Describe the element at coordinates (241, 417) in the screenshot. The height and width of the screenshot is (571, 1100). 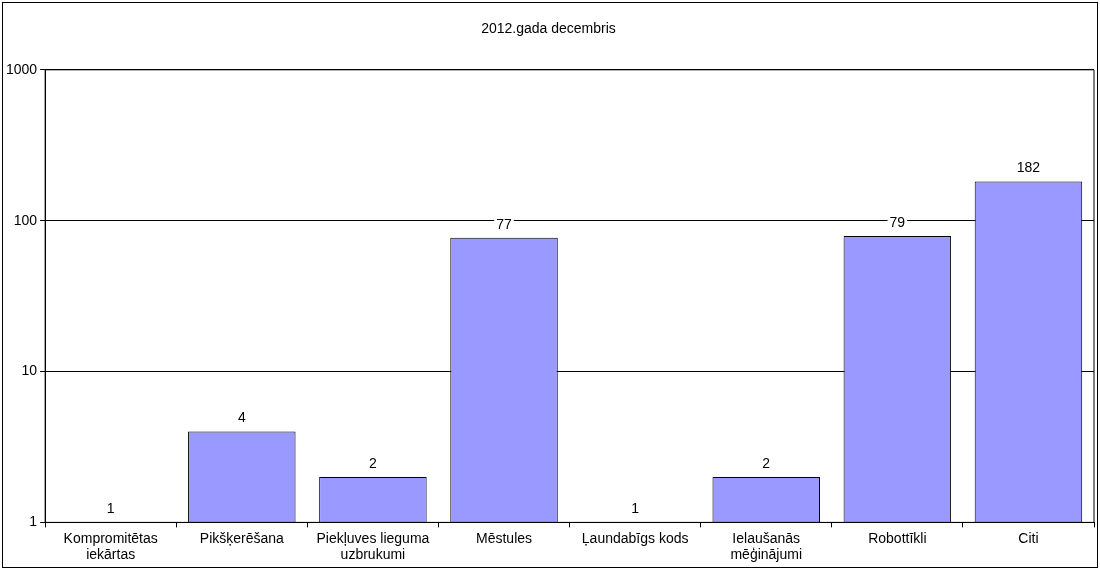
I see `data-label: 4` at that location.